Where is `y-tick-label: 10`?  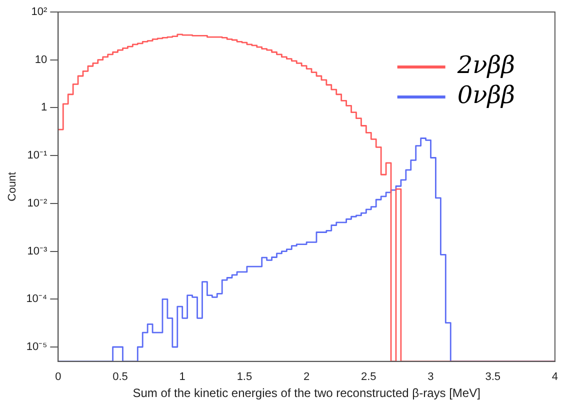 y-tick-label: 10 is located at coordinates (41, 60).